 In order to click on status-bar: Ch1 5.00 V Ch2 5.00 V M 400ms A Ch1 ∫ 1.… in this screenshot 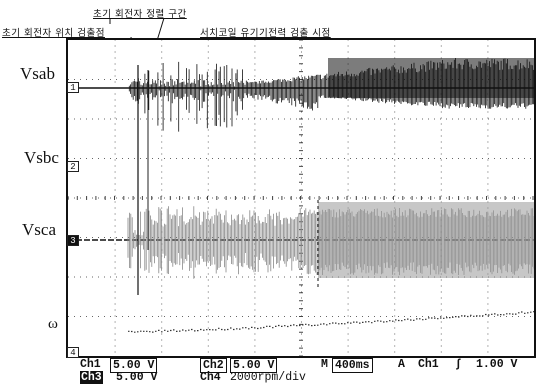, I will do `click(302, 371)`.